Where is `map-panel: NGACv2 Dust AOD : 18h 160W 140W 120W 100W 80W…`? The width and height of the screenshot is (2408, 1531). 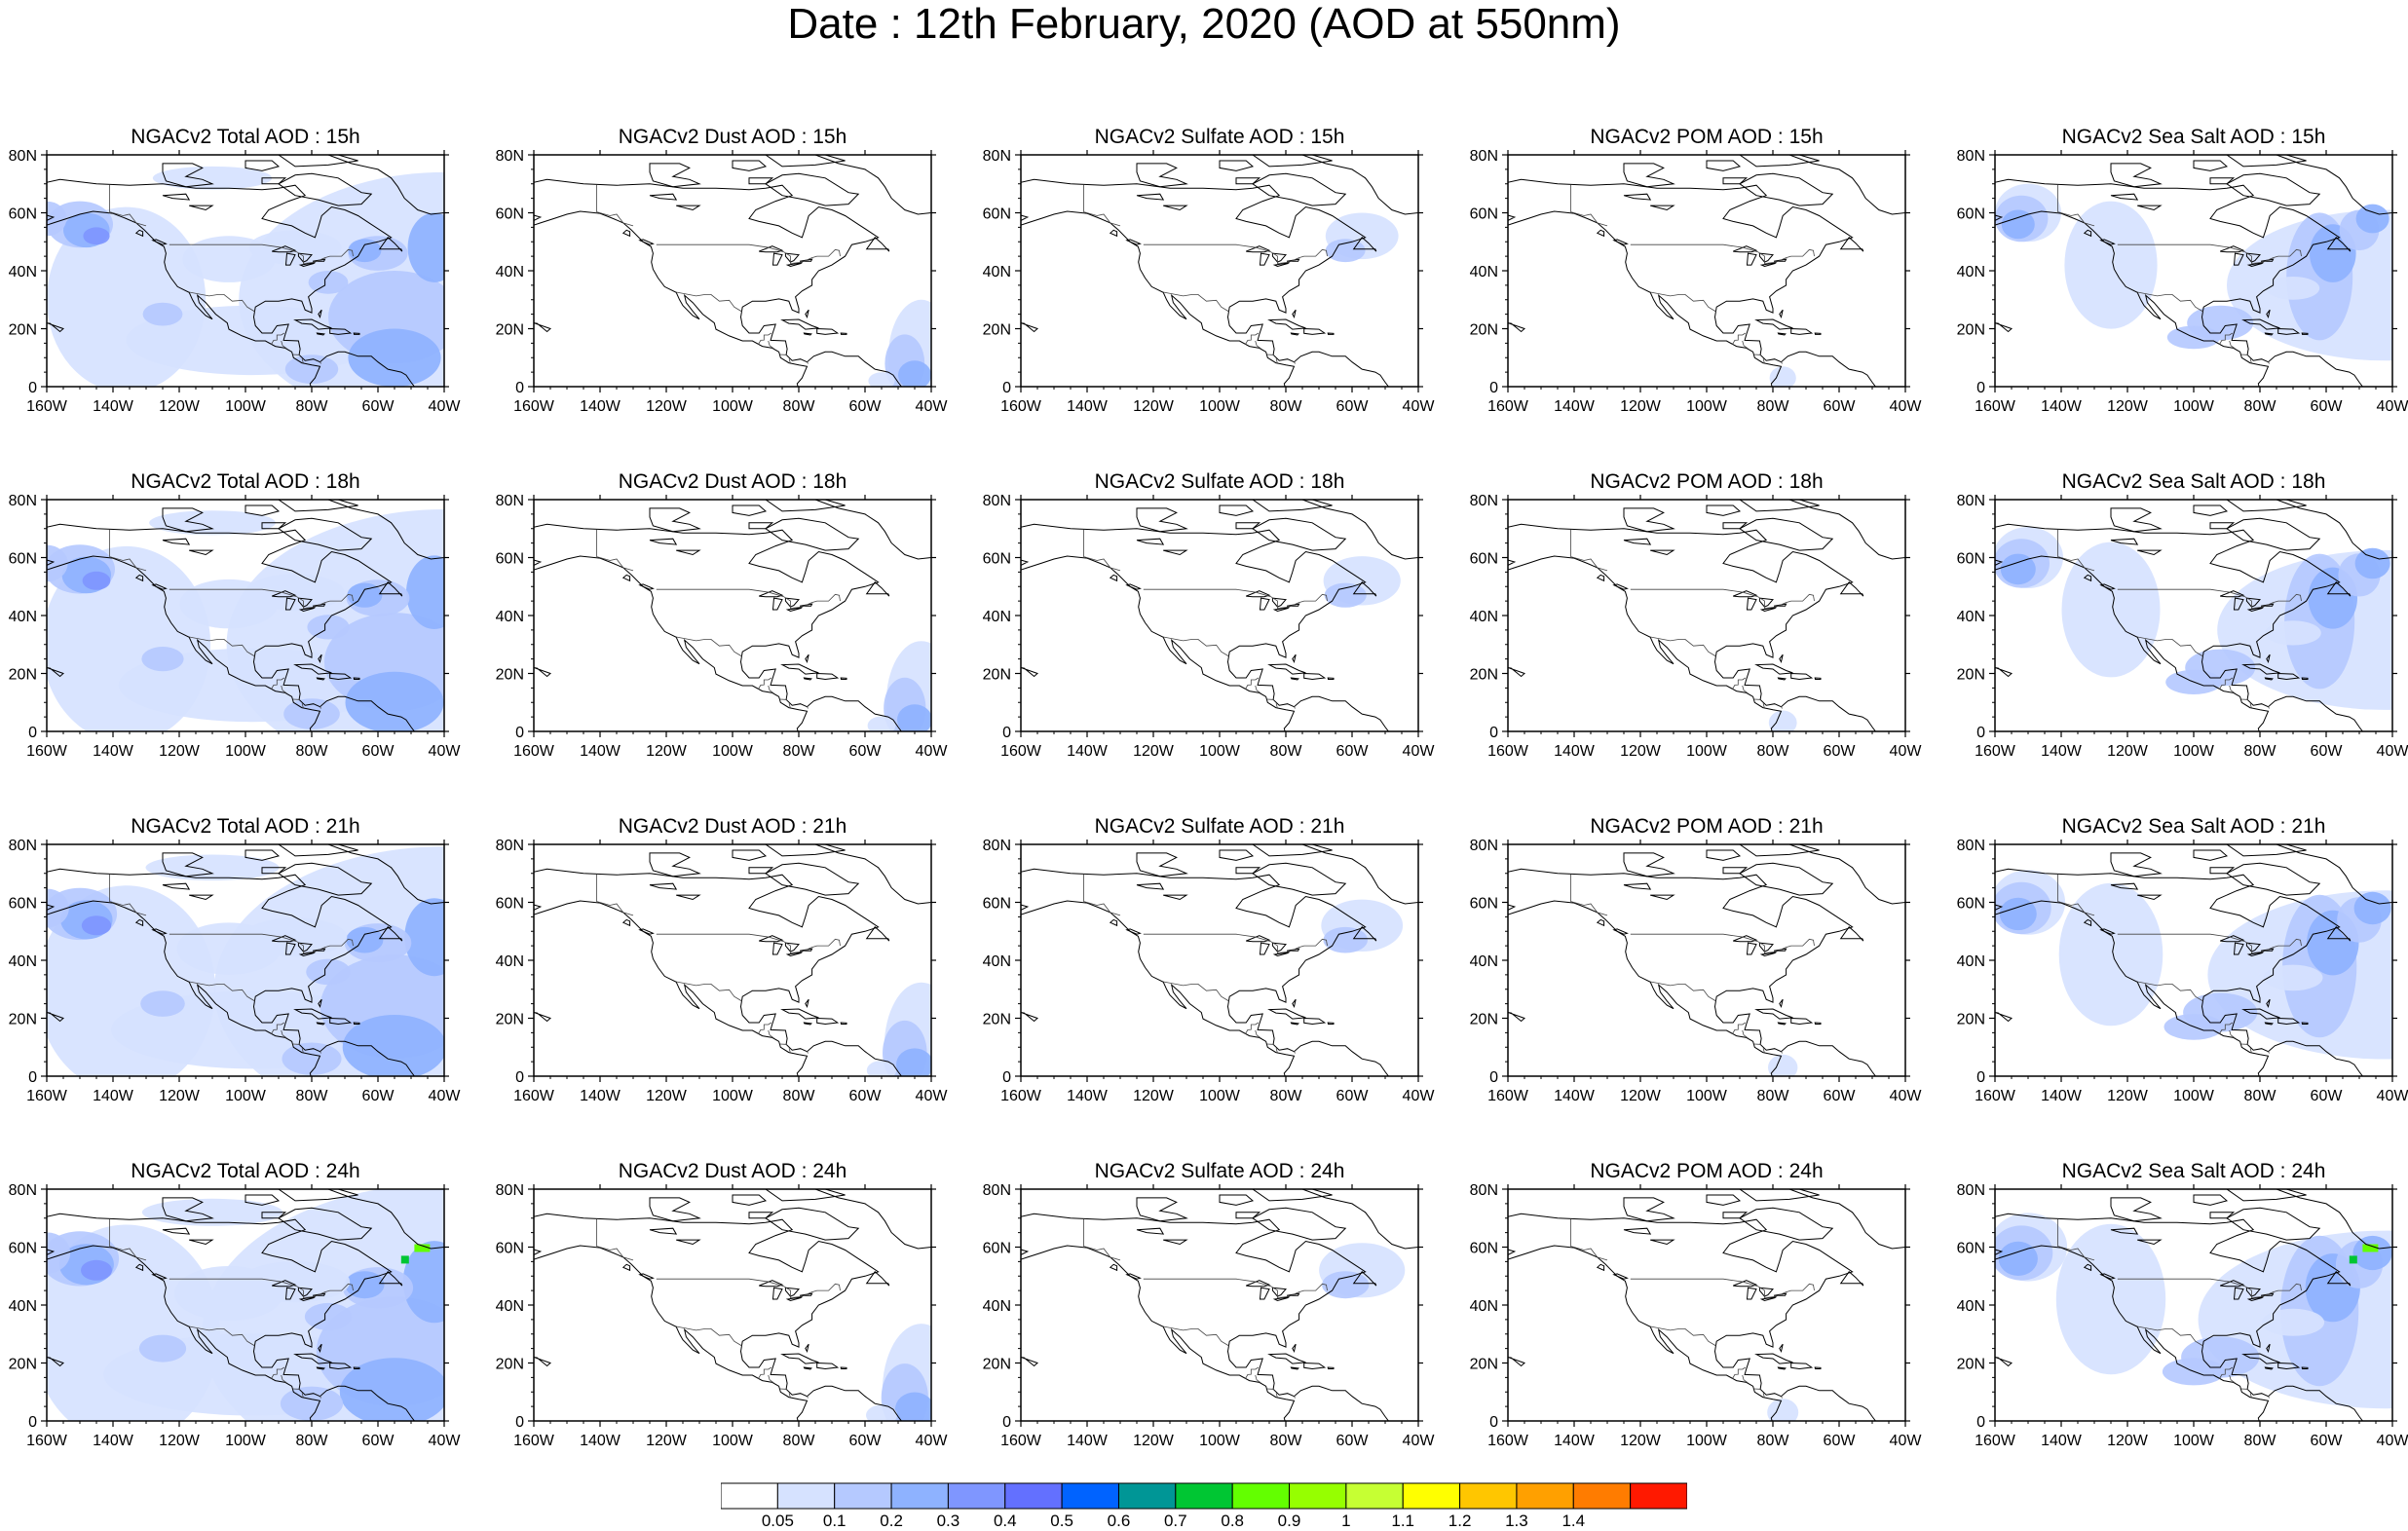 map-panel: NGACv2 Dust AOD : 18h 160W 140W 120W 100W 80W… is located at coordinates (722, 615).